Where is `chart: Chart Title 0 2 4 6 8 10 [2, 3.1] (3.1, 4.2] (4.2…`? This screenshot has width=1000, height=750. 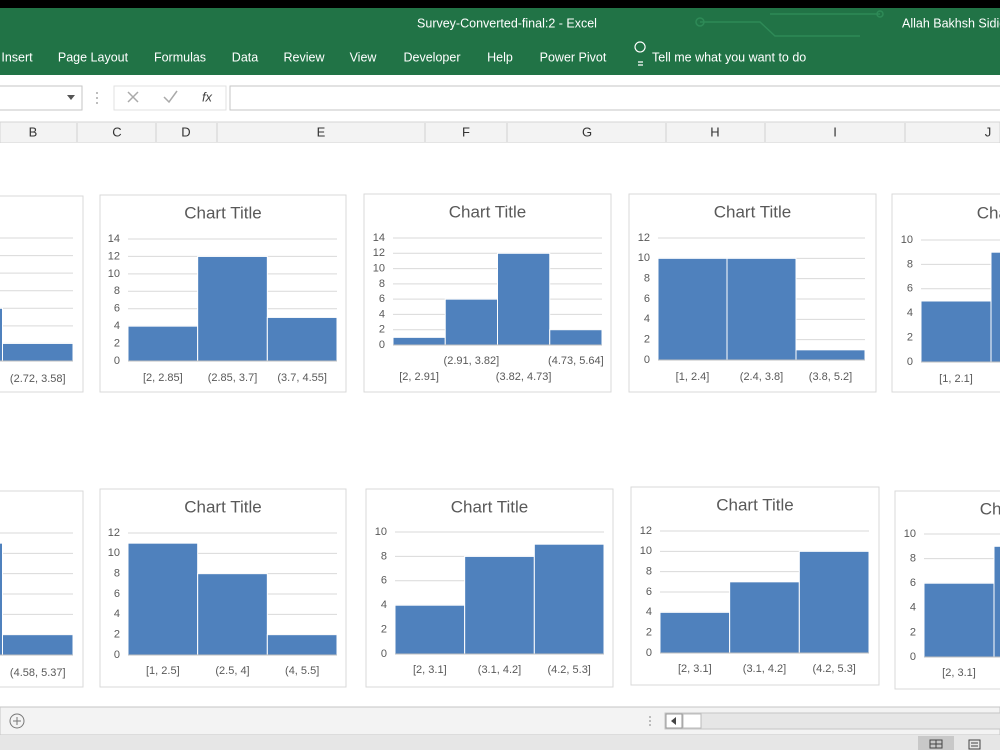
chart: Chart Title 0 2 4 6 8 10 [2, 3.1] (3.1, 4.2] (4.2… is located at coordinates (489, 588).